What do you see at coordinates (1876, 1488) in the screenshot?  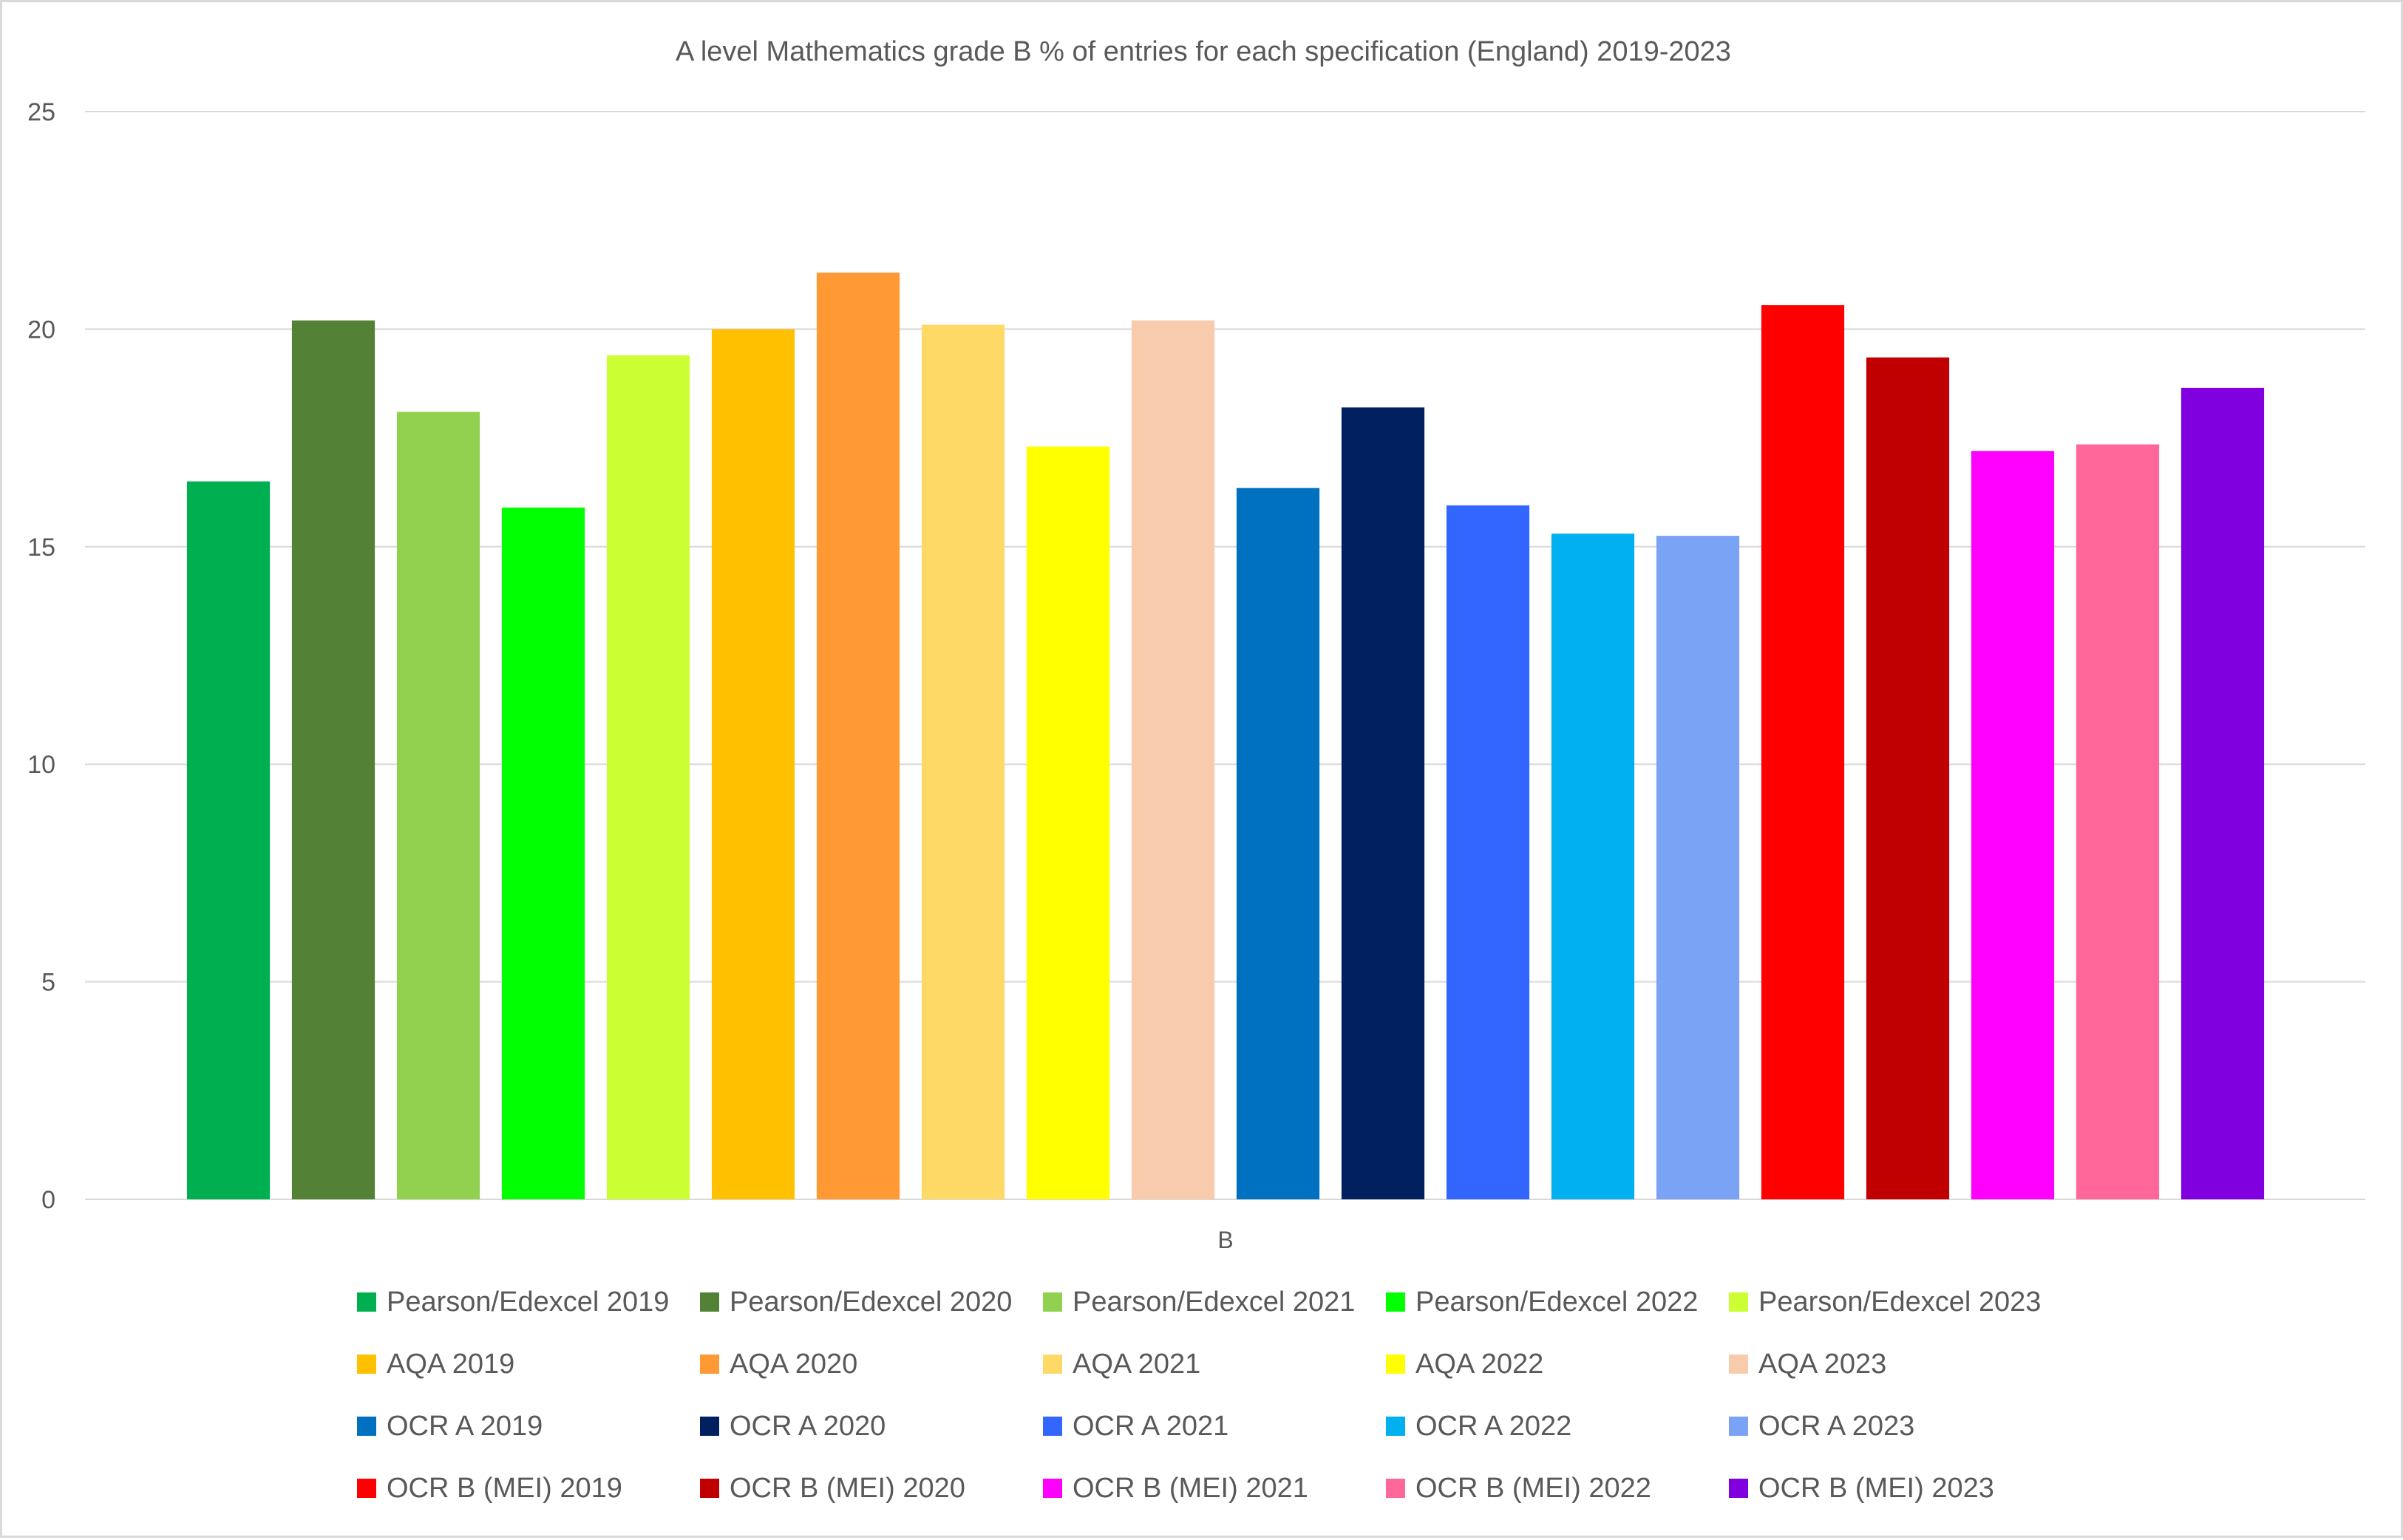 I see `legend-label: OCR B (MEI) 2023` at bounding box center [1876, 1488].